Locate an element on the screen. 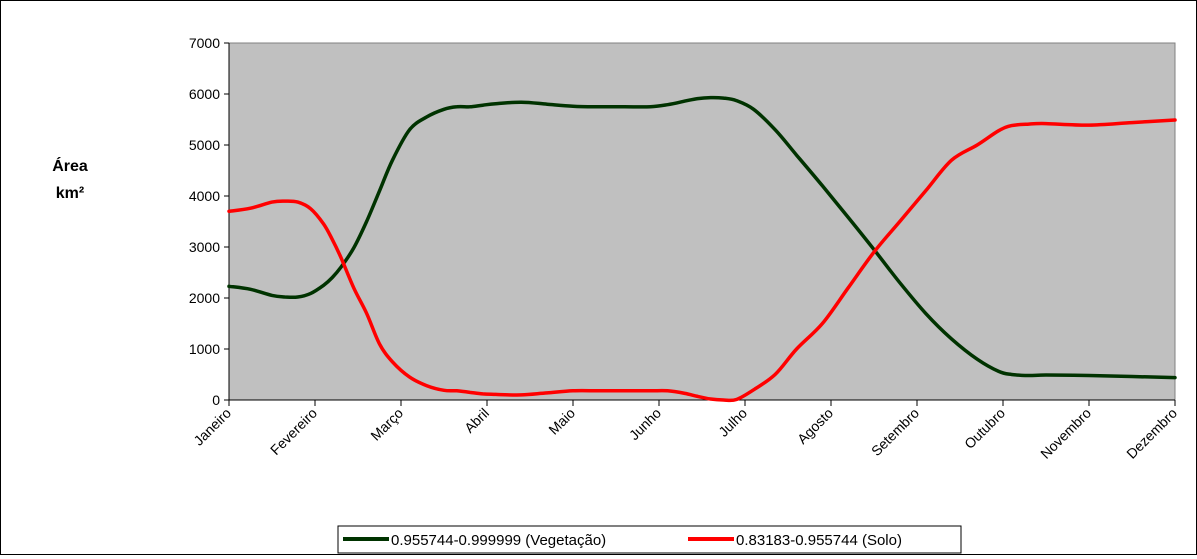 The image size is (1197, 559). y-tick-label: 0 is located at coordinates (216, 400).